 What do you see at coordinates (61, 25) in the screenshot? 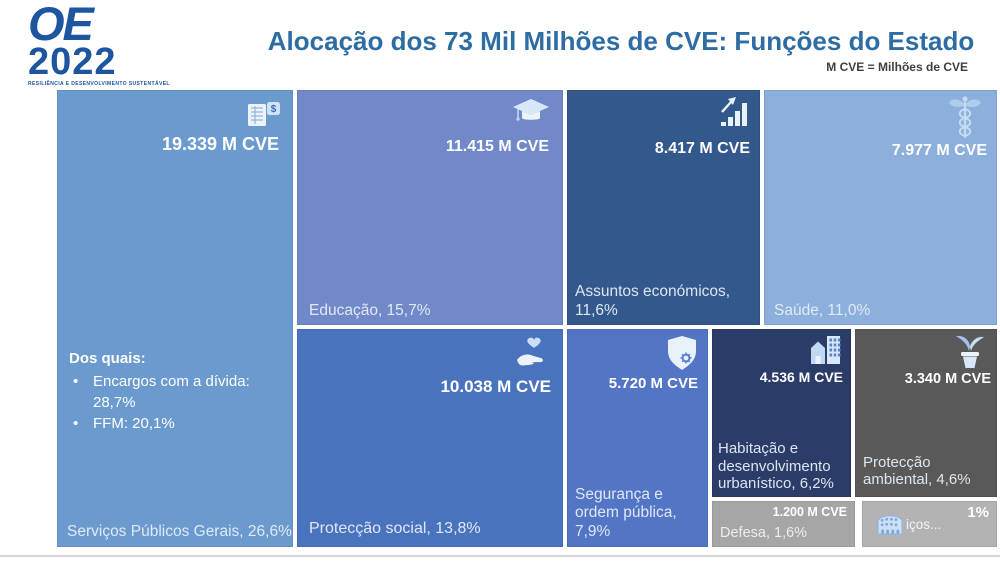
I see `oe-logo-text: OE` at bounding box center [61, 25].